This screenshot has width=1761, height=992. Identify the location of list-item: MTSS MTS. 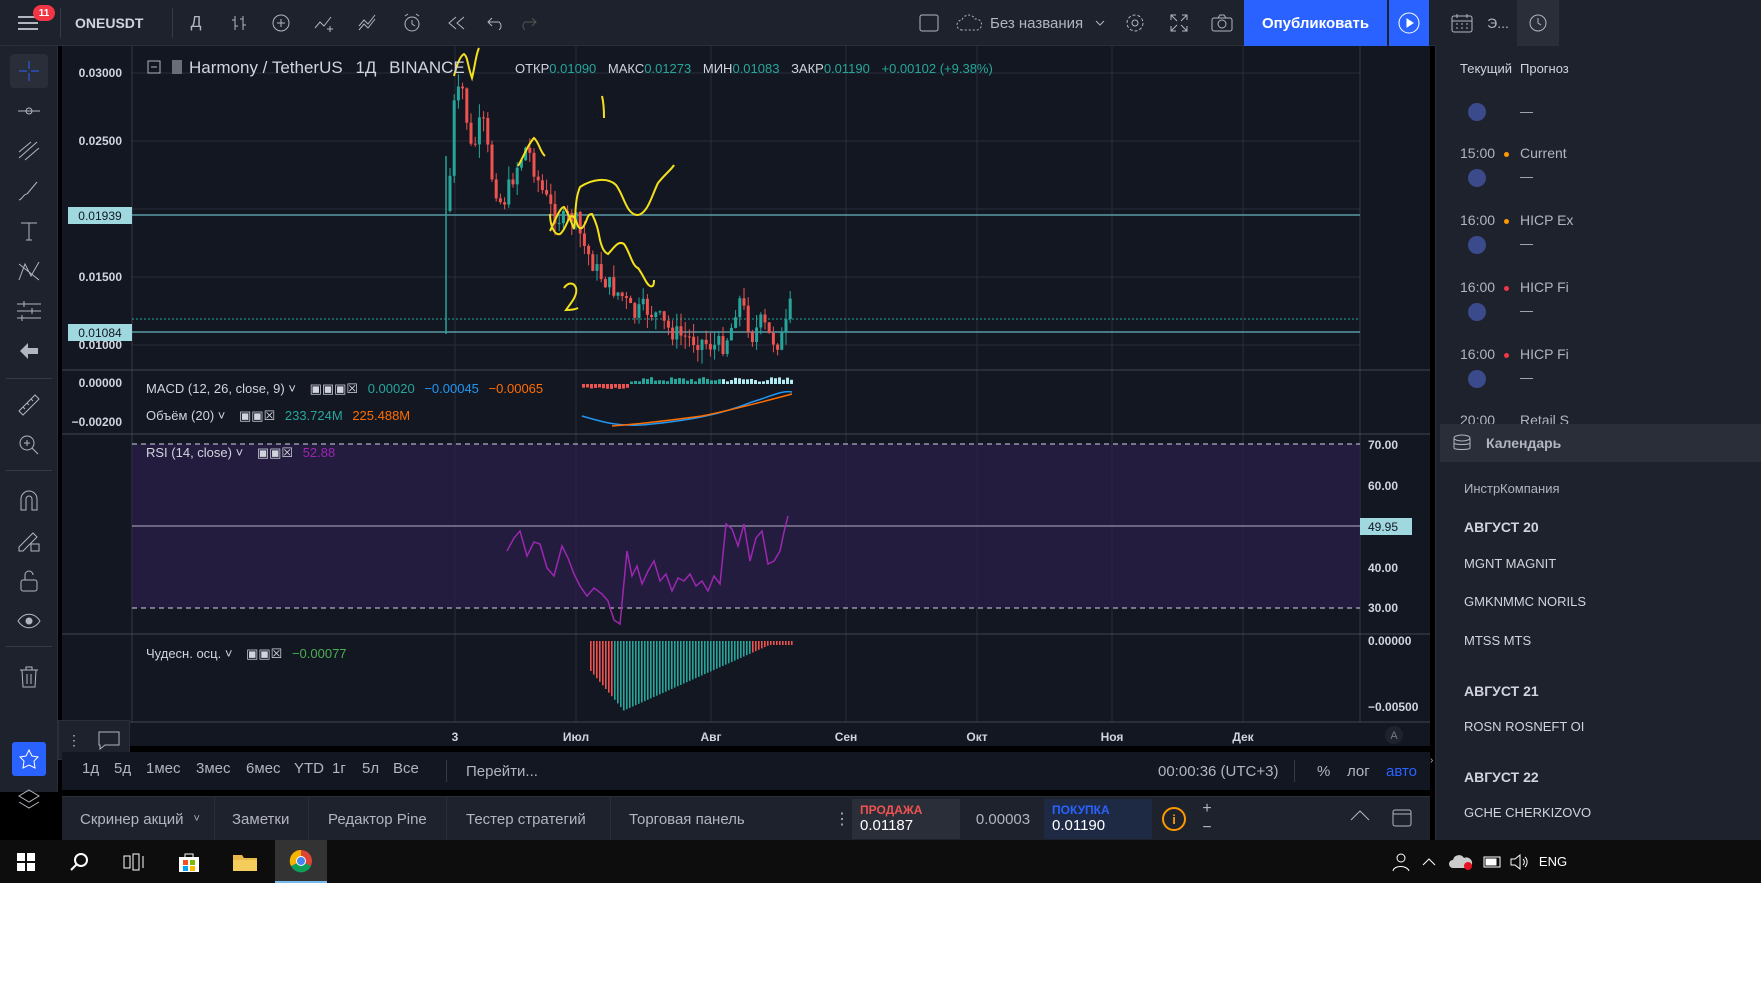
(1498, 640).